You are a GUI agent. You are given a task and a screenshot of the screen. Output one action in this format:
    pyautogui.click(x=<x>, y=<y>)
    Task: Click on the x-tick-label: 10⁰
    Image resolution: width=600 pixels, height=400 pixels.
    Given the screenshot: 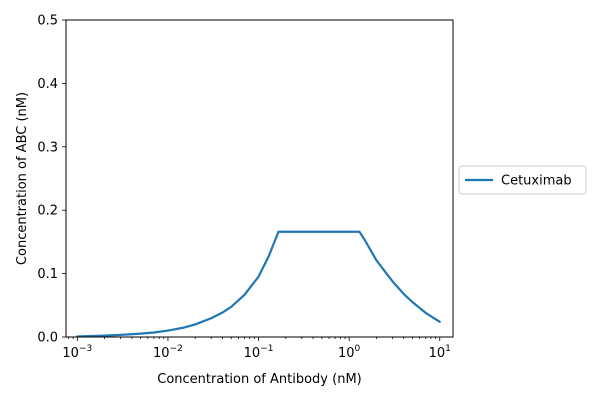 What is the action you would take?
    pyautogui.click(x=349, y=352)
    